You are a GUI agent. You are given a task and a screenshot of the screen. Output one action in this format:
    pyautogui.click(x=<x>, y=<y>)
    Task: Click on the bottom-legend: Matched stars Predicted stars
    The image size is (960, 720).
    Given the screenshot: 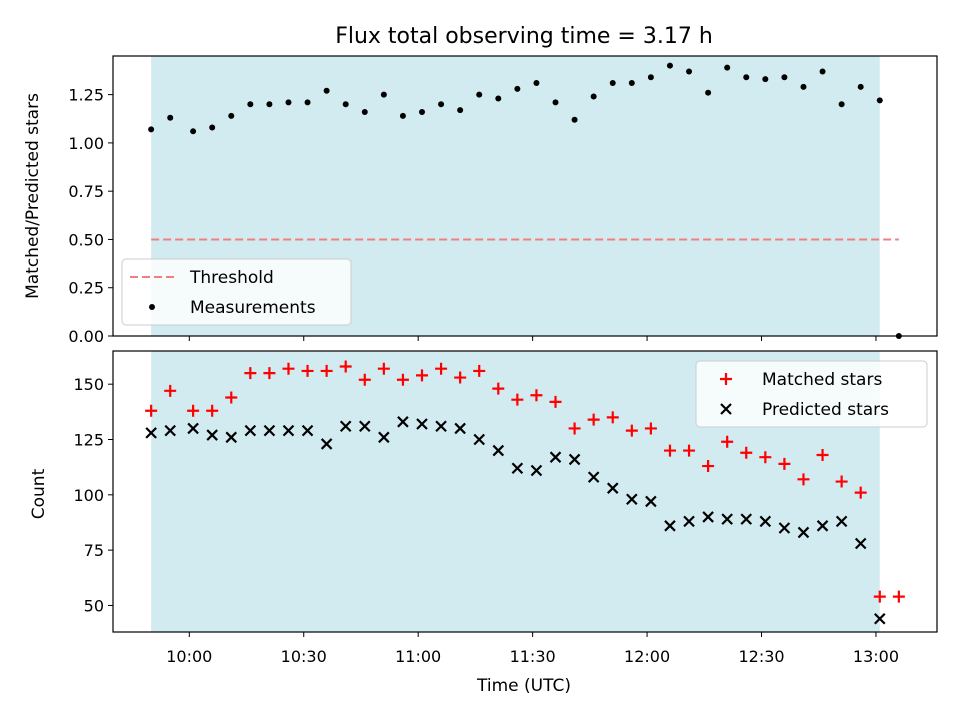 What is the action you would take?
    pyautogui.click(x=811, y=394)
    